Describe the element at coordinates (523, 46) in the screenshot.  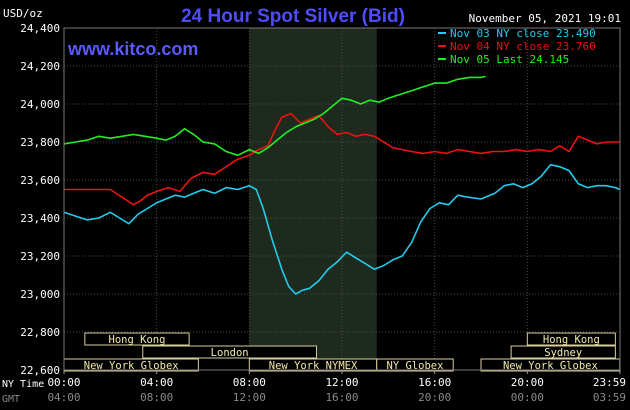
I see `legend-entry: Nov 04 NY close 23.760` at that location.